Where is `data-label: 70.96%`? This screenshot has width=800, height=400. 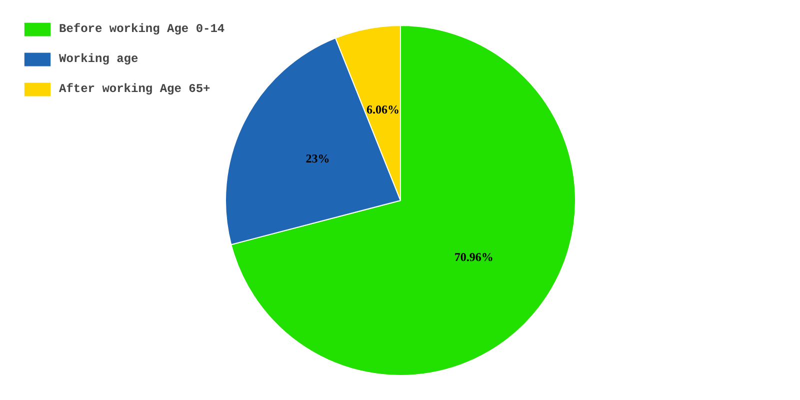 data-label: 70.96% is located at coordinates (474, 257).